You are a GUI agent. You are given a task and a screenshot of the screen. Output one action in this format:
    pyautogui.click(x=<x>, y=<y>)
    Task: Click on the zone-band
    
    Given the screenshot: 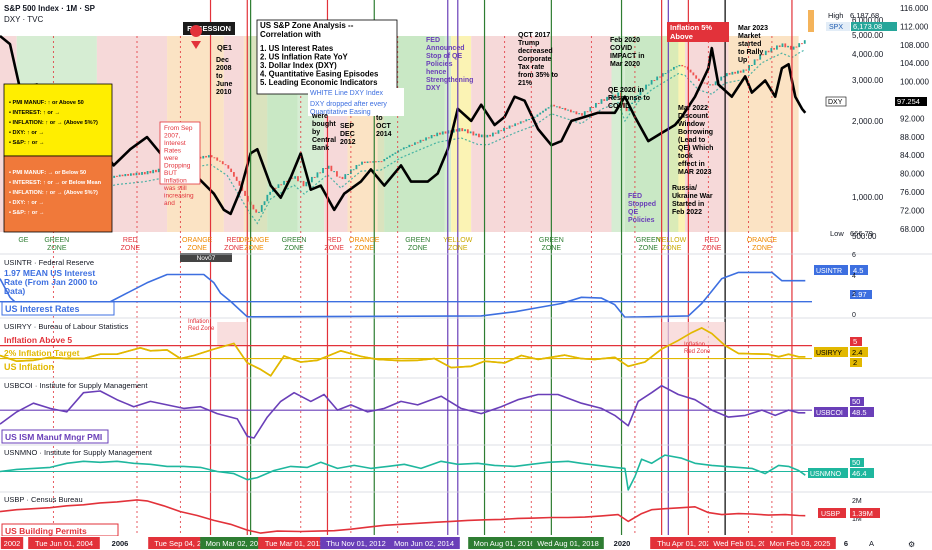 What is the action you would take?
    pyautogui.click(x=707, y=134)
    